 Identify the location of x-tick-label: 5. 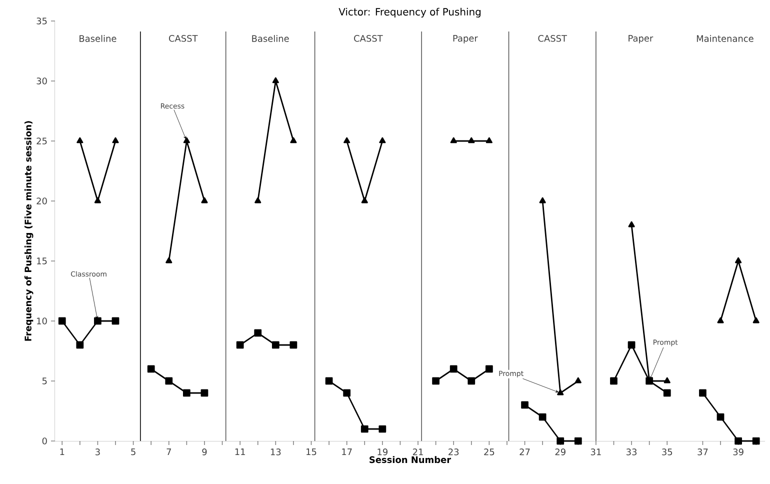
(133, 452).